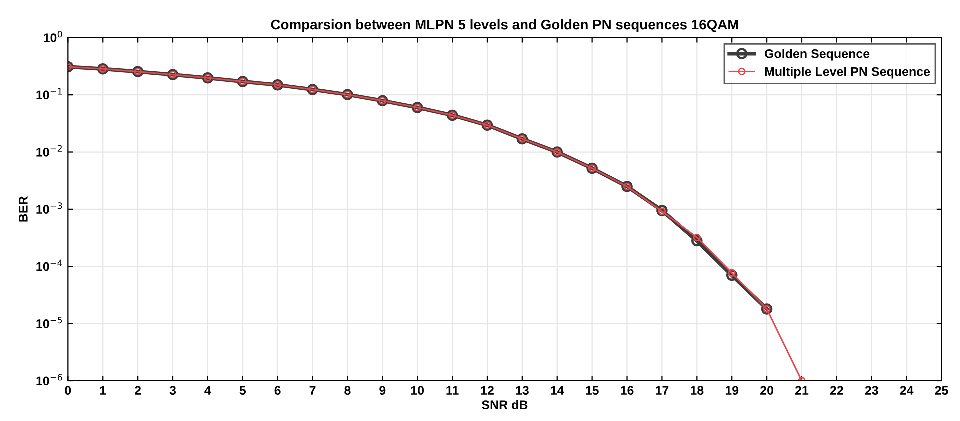 This screenshot has width=960, height=421. I want to click on x-tick-label: 16, so click(627, 391).